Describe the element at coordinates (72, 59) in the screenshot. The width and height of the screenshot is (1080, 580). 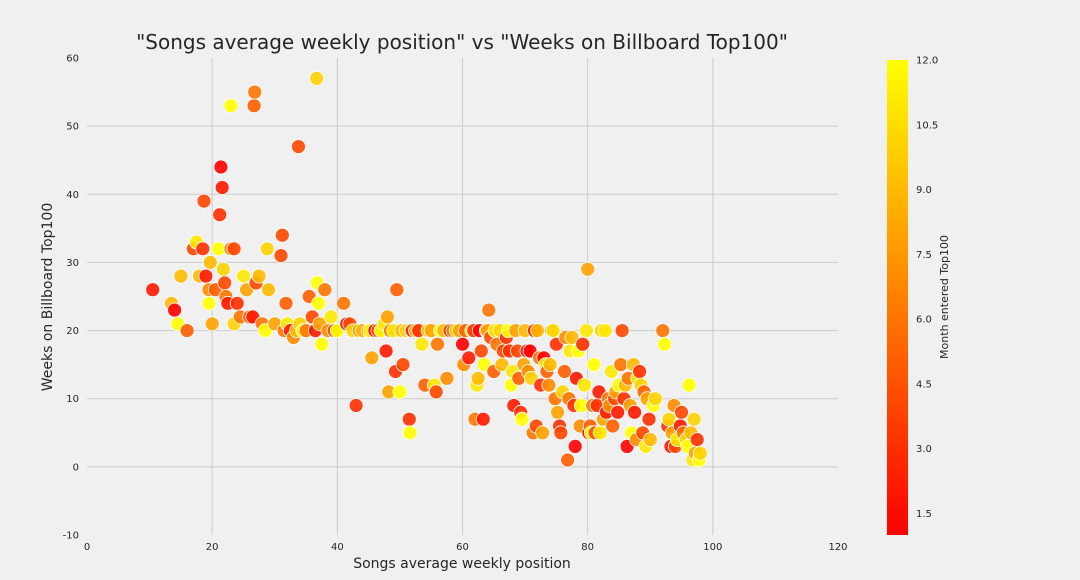
I see `y-tick-label: 60` at that location.